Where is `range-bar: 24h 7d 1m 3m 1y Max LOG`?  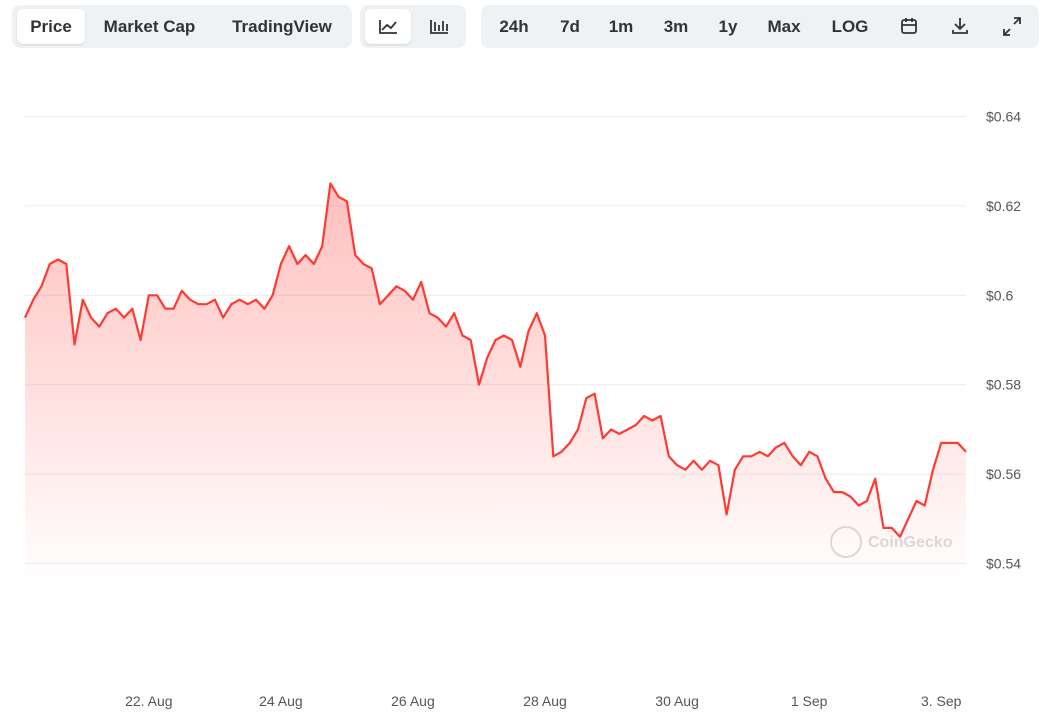 range-bar: 24h 7d 1m 3m 1y Max LOG is located at coordinates (760, 26).